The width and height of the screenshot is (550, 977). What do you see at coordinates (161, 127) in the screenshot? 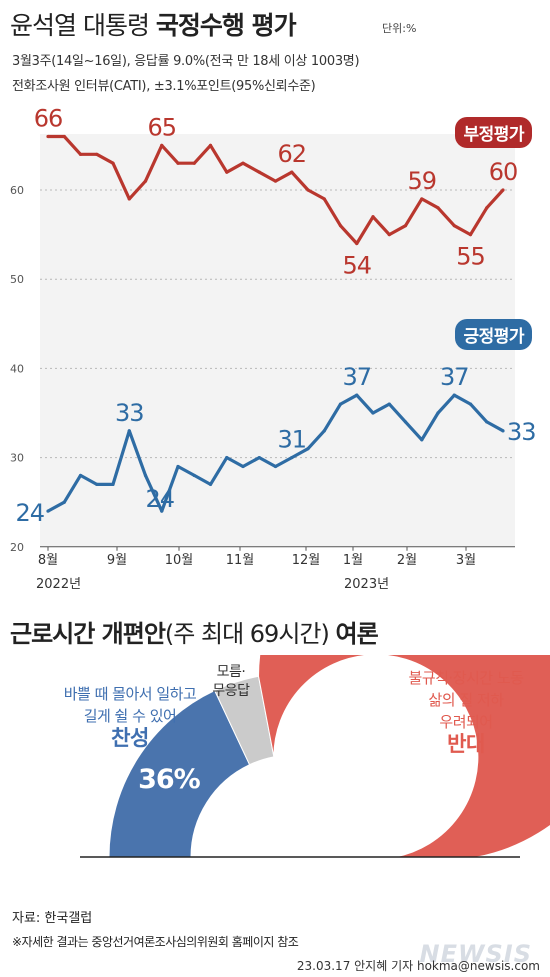
I see `data-label: 65` at bounding box center [161, 127].